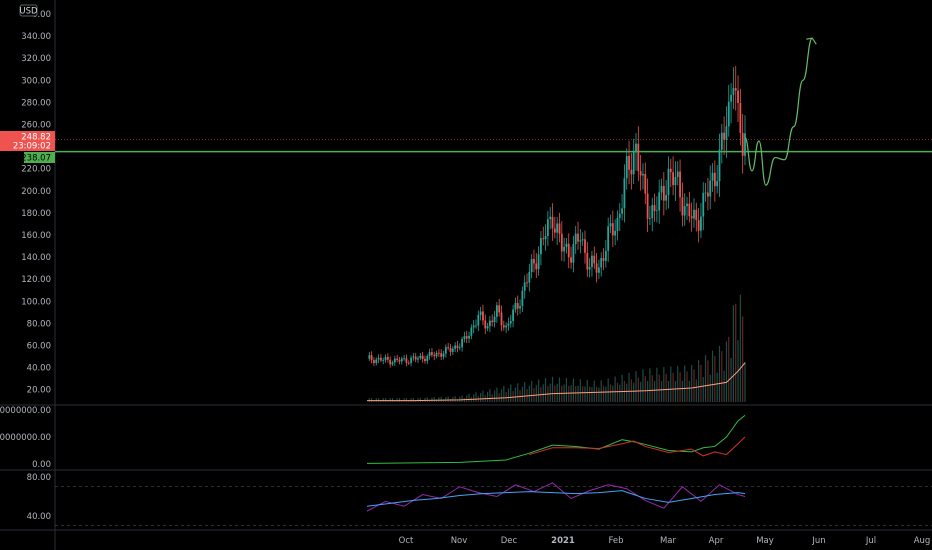 This screenshot has height=550, width=932. I want to click on projection-layer, so click(780, 111).